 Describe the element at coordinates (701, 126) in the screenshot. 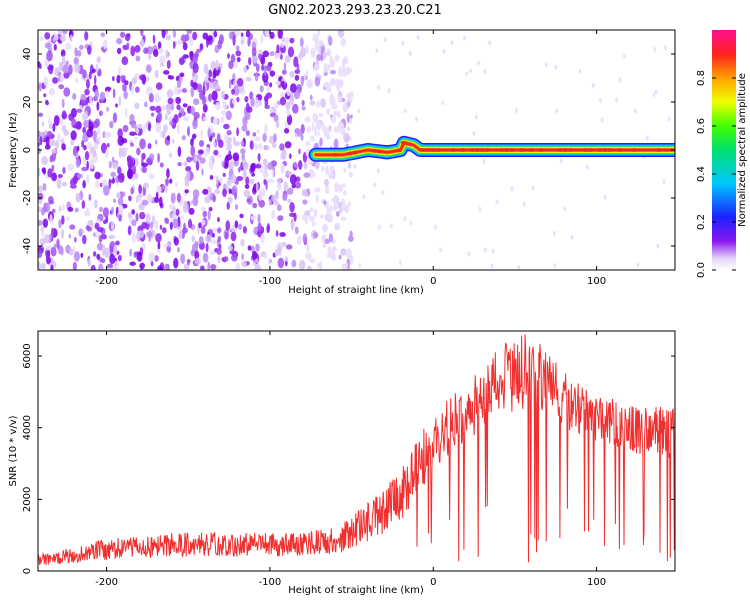

I see `colorbar-tick-label: 0.6` at that location.